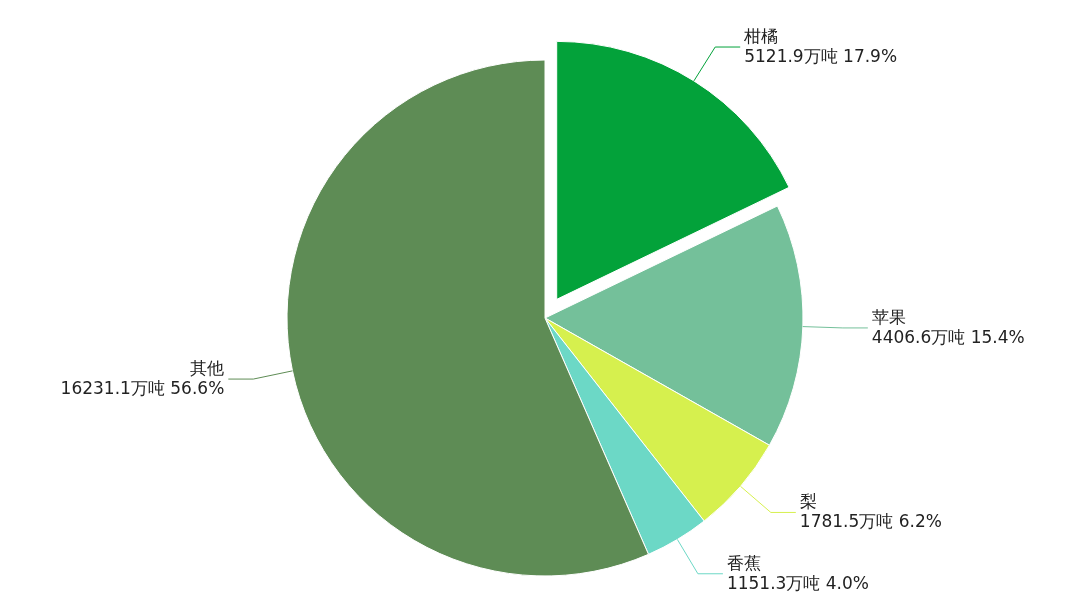 The height and width of the screenshot is (602, 1080). I want to click on slice-label: 柑橘, so click(761, 36).